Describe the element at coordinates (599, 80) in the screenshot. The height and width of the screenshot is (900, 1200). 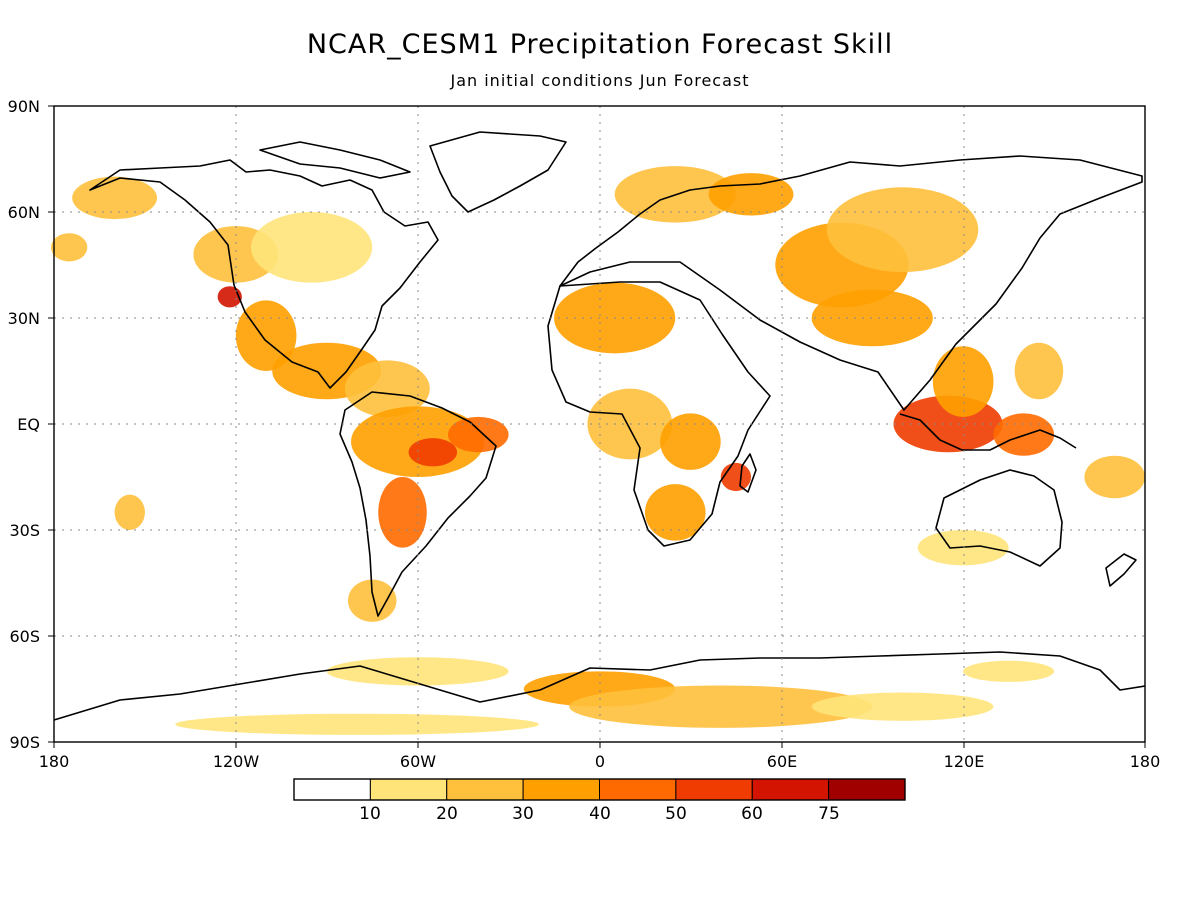
I see `map-subtitle: Jan initial conditions Jun Forecast` at that location.